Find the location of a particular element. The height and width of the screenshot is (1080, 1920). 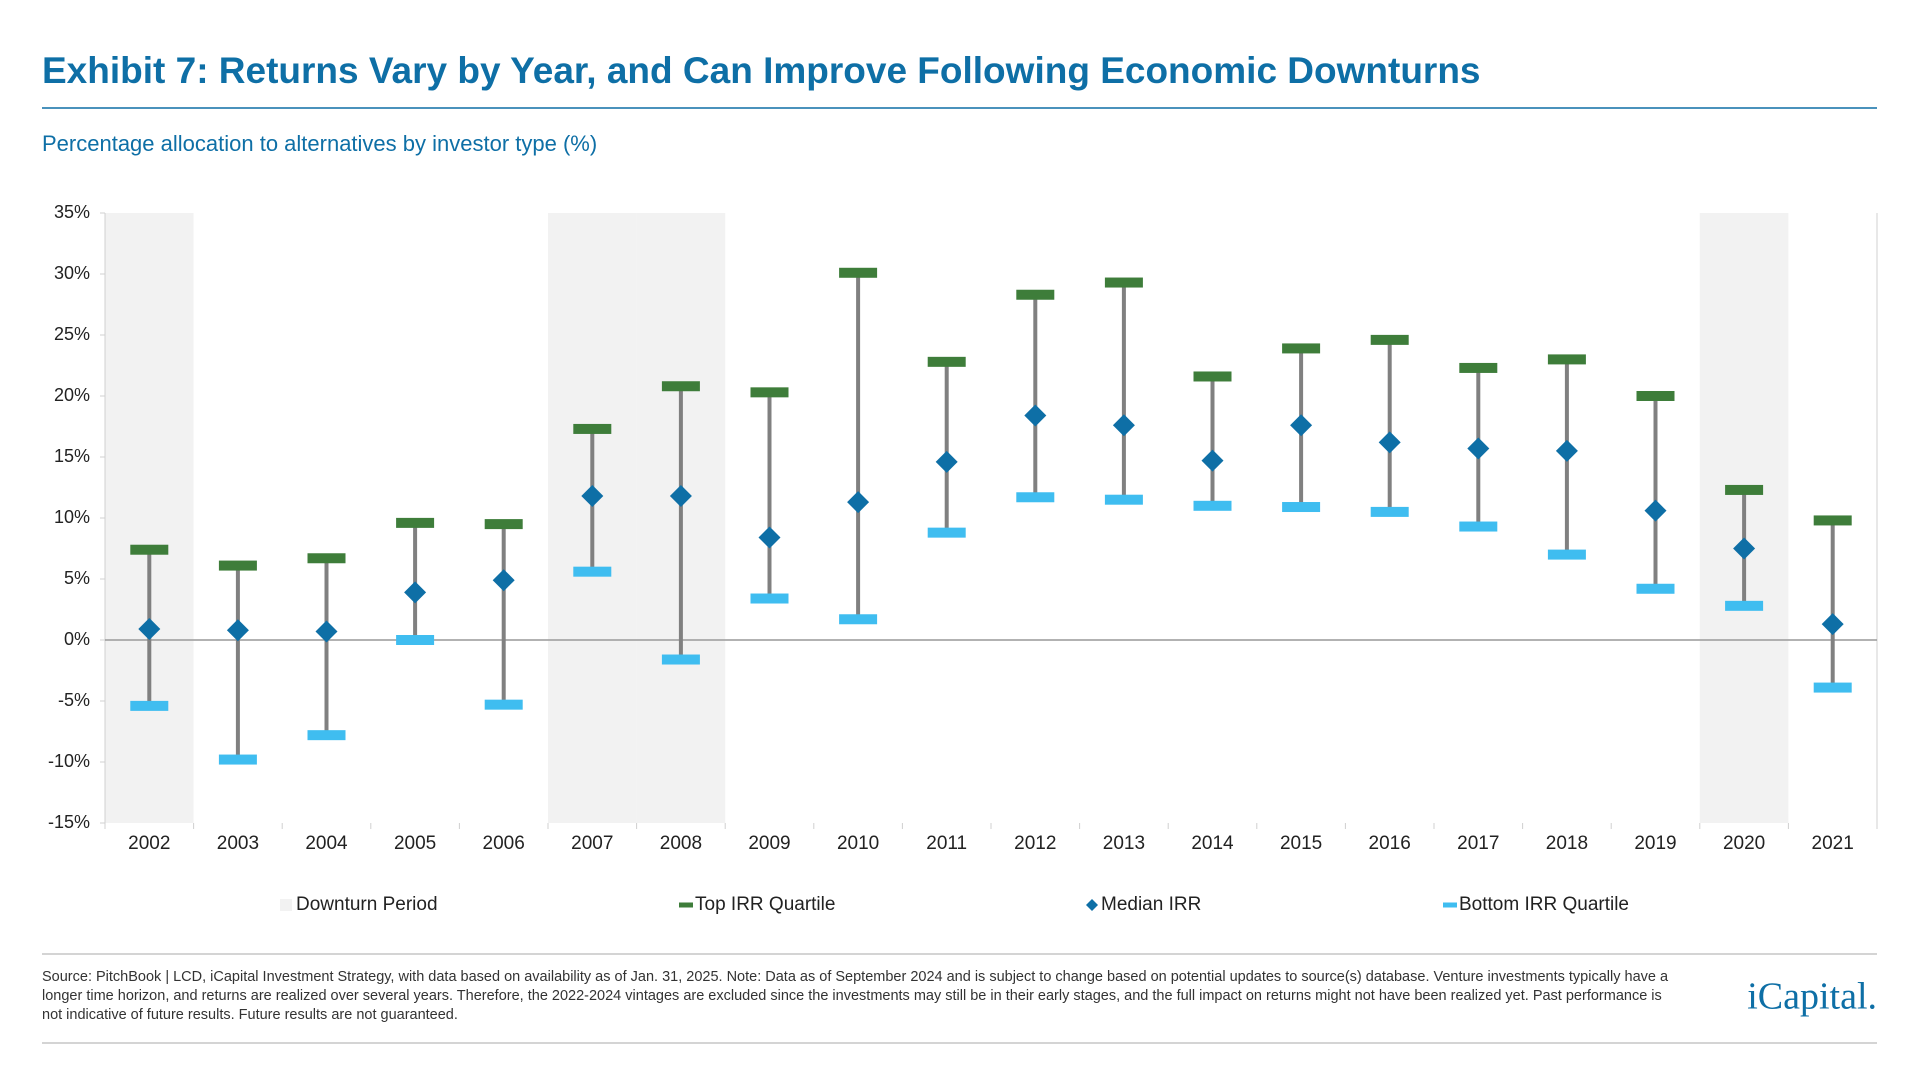

x-tick-label: 2015 is located at coordinates (1301, 843).